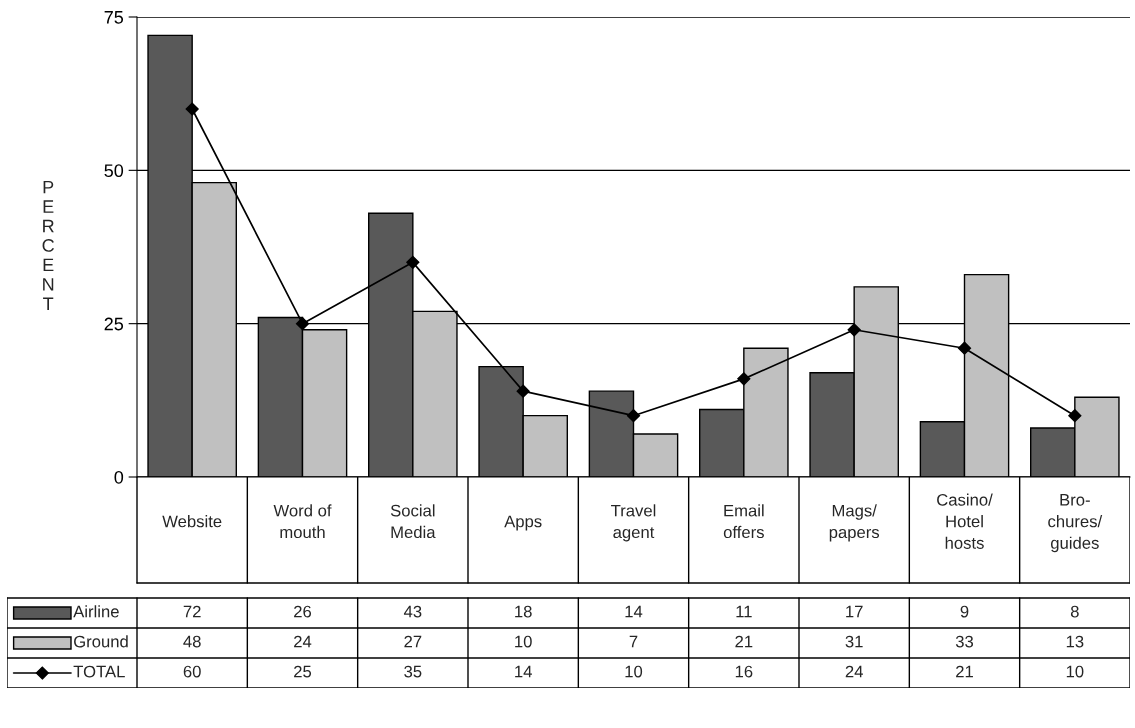 The height and width of the screenshot is (728, 1135). What do you see at coordinates (743, 521) in the screenshot?
I see `x-tick-label: Email offers` at bounding box center [743, 521].